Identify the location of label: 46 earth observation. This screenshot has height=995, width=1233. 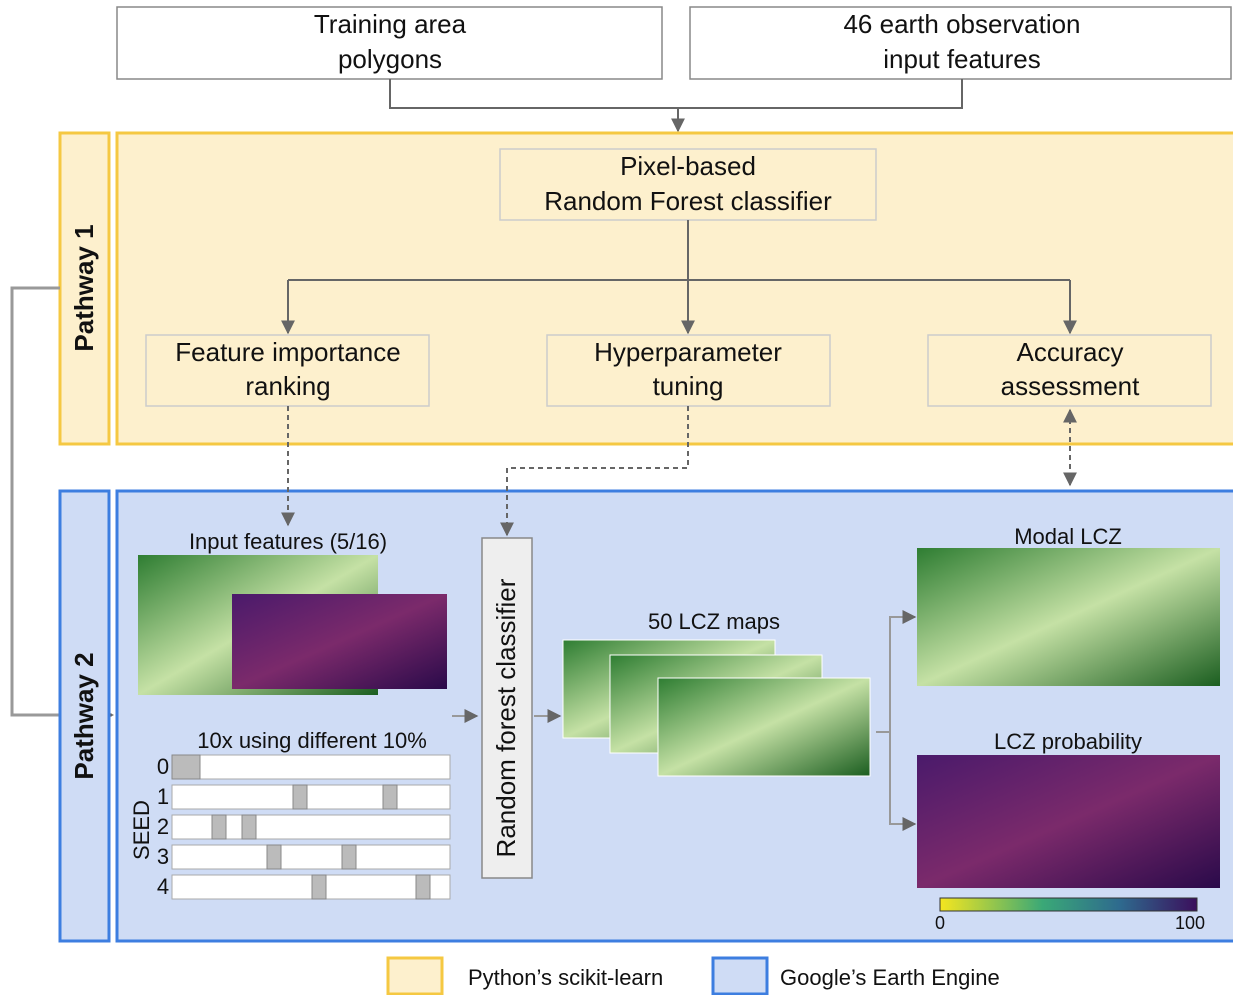
(961, 24).